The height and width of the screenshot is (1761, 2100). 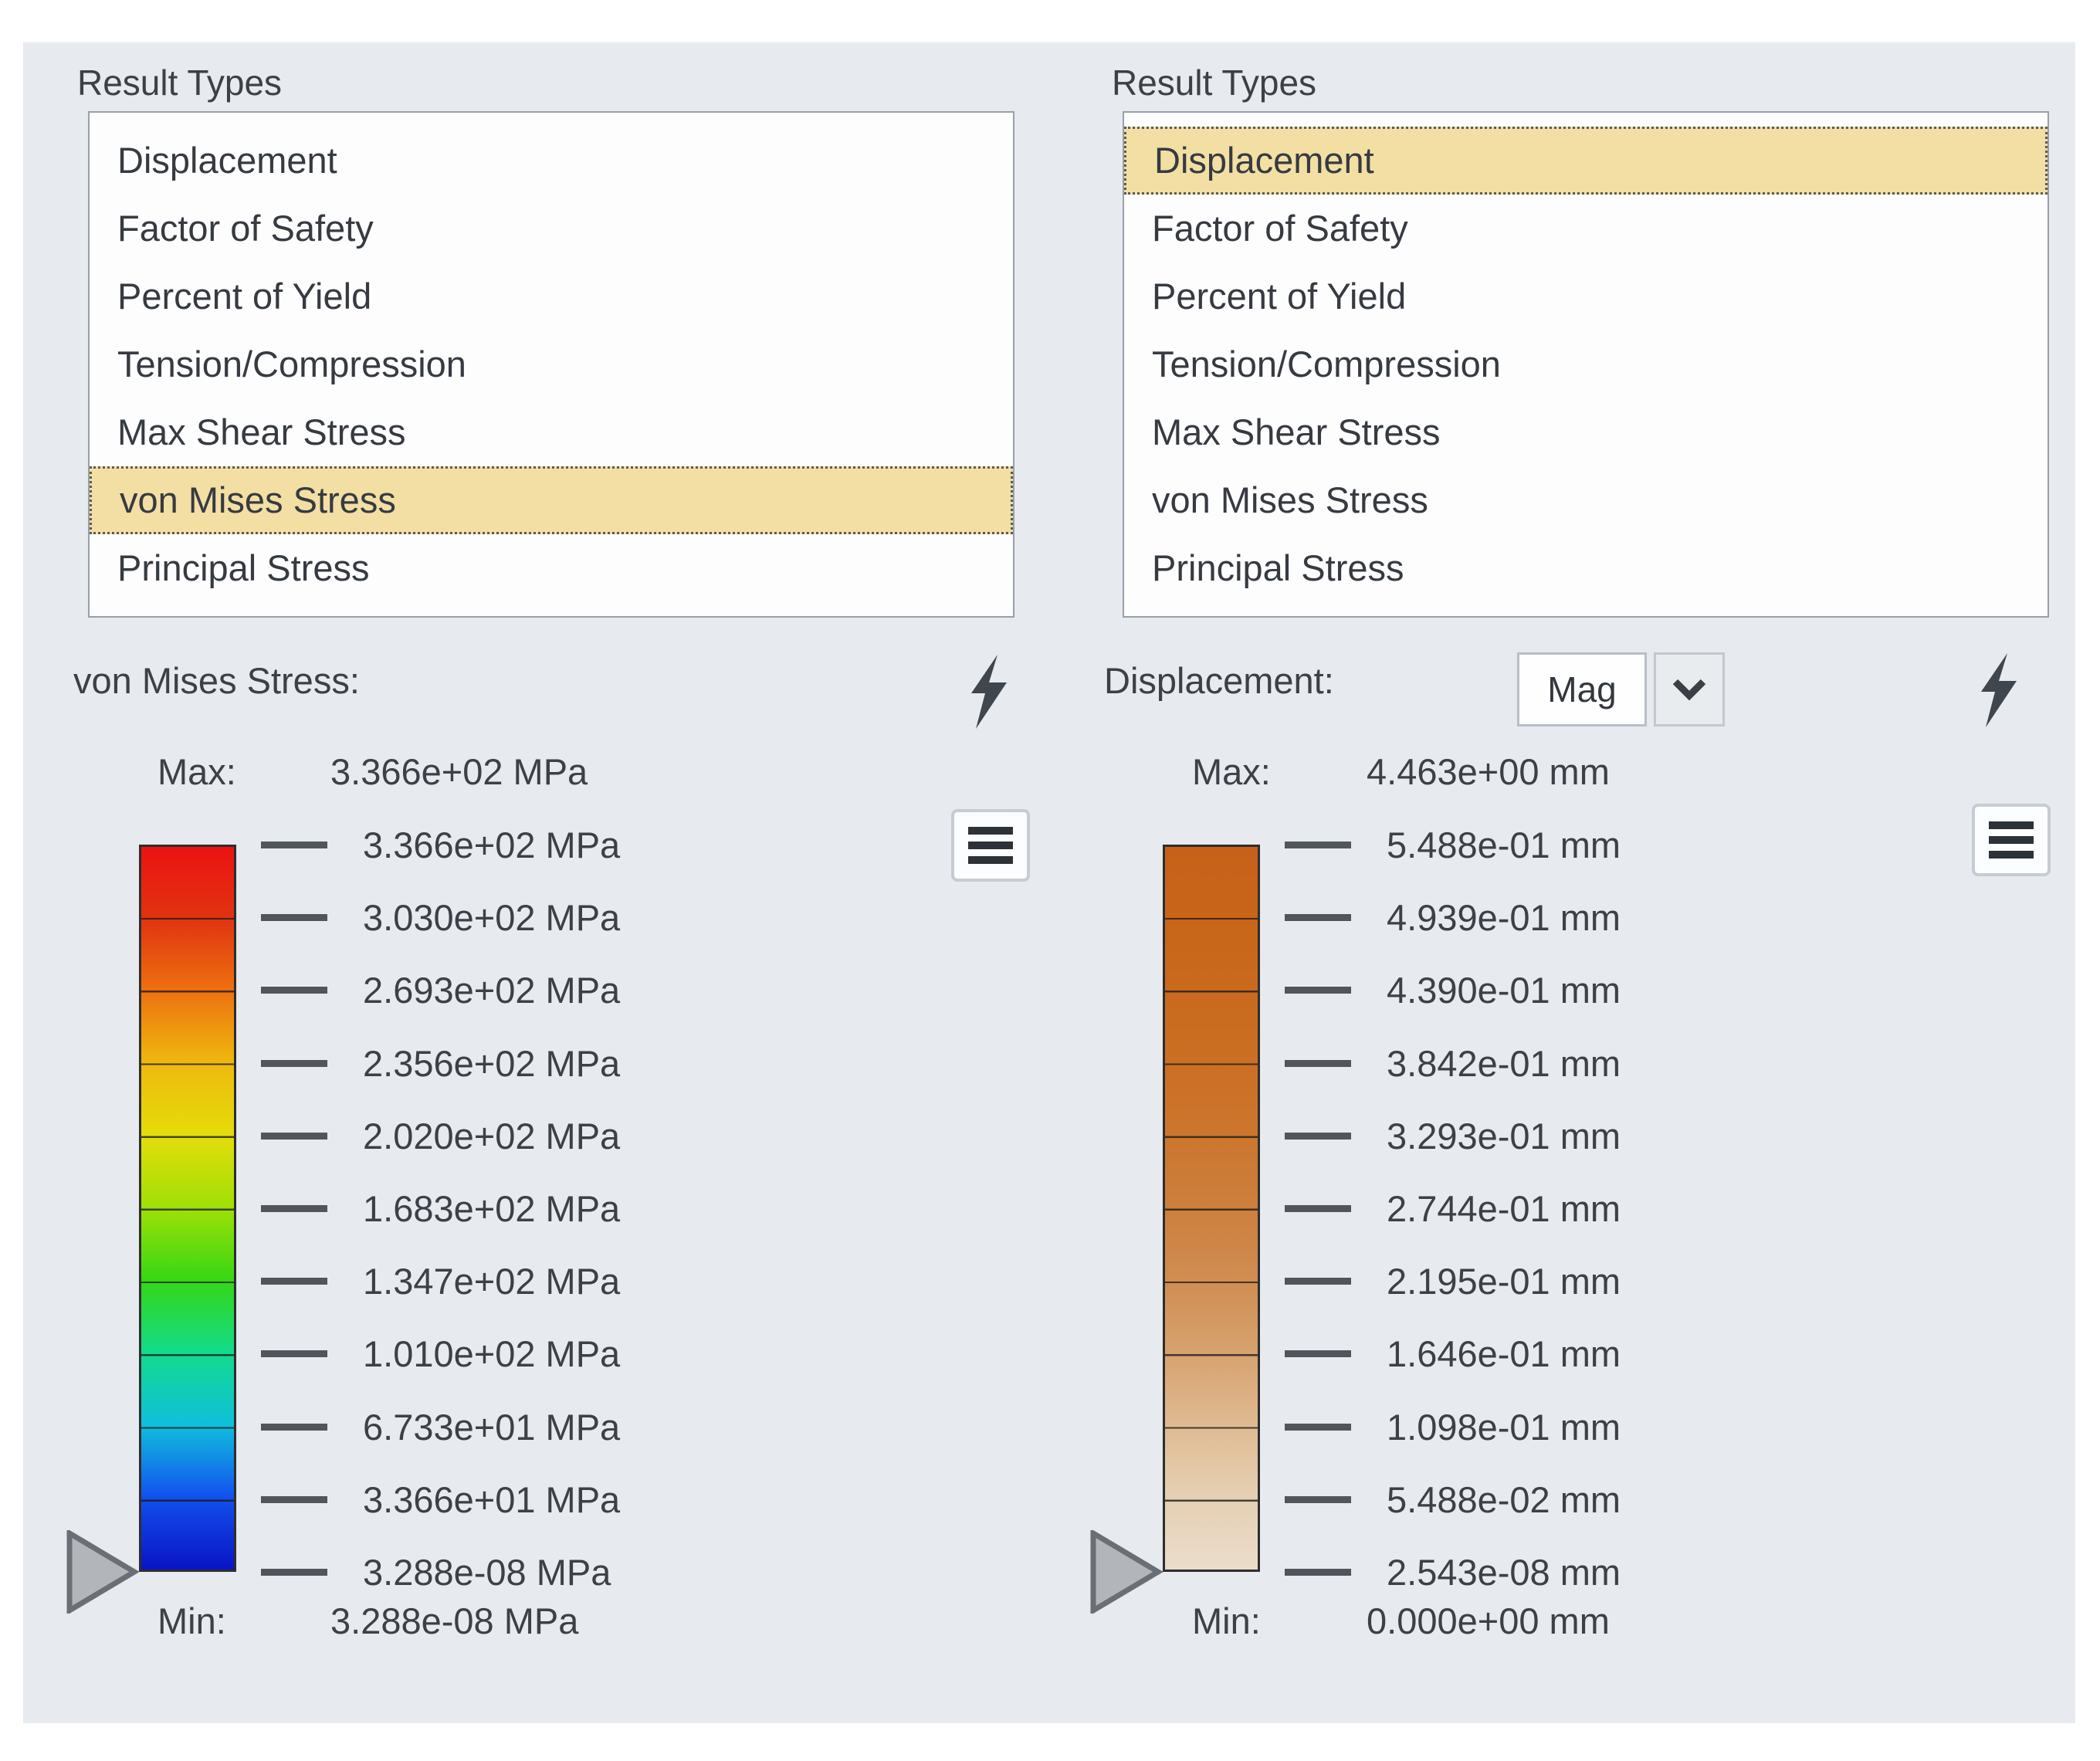 What do you see at coordinates (492, 1281) in the screenshot?
I see `tick-label: 1.347e+02 MPa` at bounding box center [492, 1281].